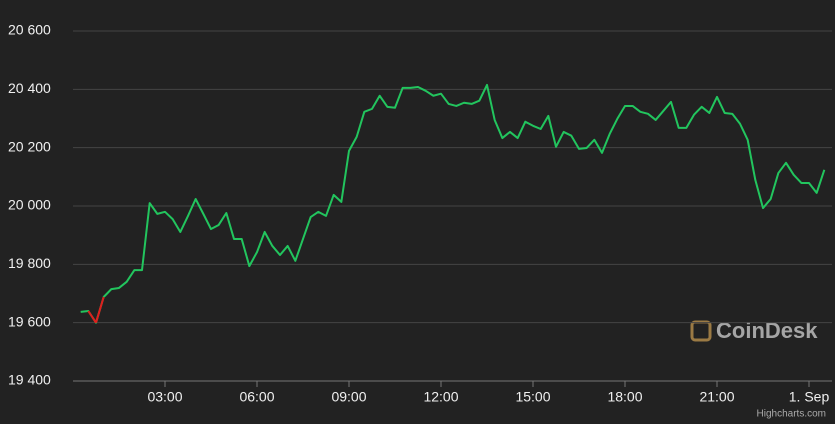 The image size is (835, 424). What do you see at coordinates (164, 397) in the screenshot?
I see `x-tick-label: 03:00` at bounding box center [164, 397].